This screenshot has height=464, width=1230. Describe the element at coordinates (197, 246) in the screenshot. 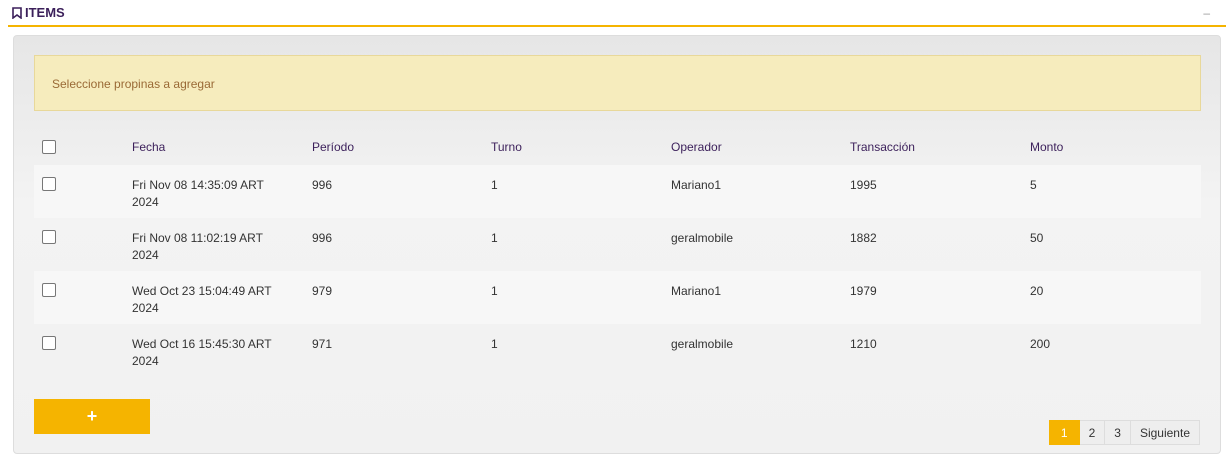

I see `cell-fecha: Fri Nov 08 11:02:19 ART 2024` at that location.